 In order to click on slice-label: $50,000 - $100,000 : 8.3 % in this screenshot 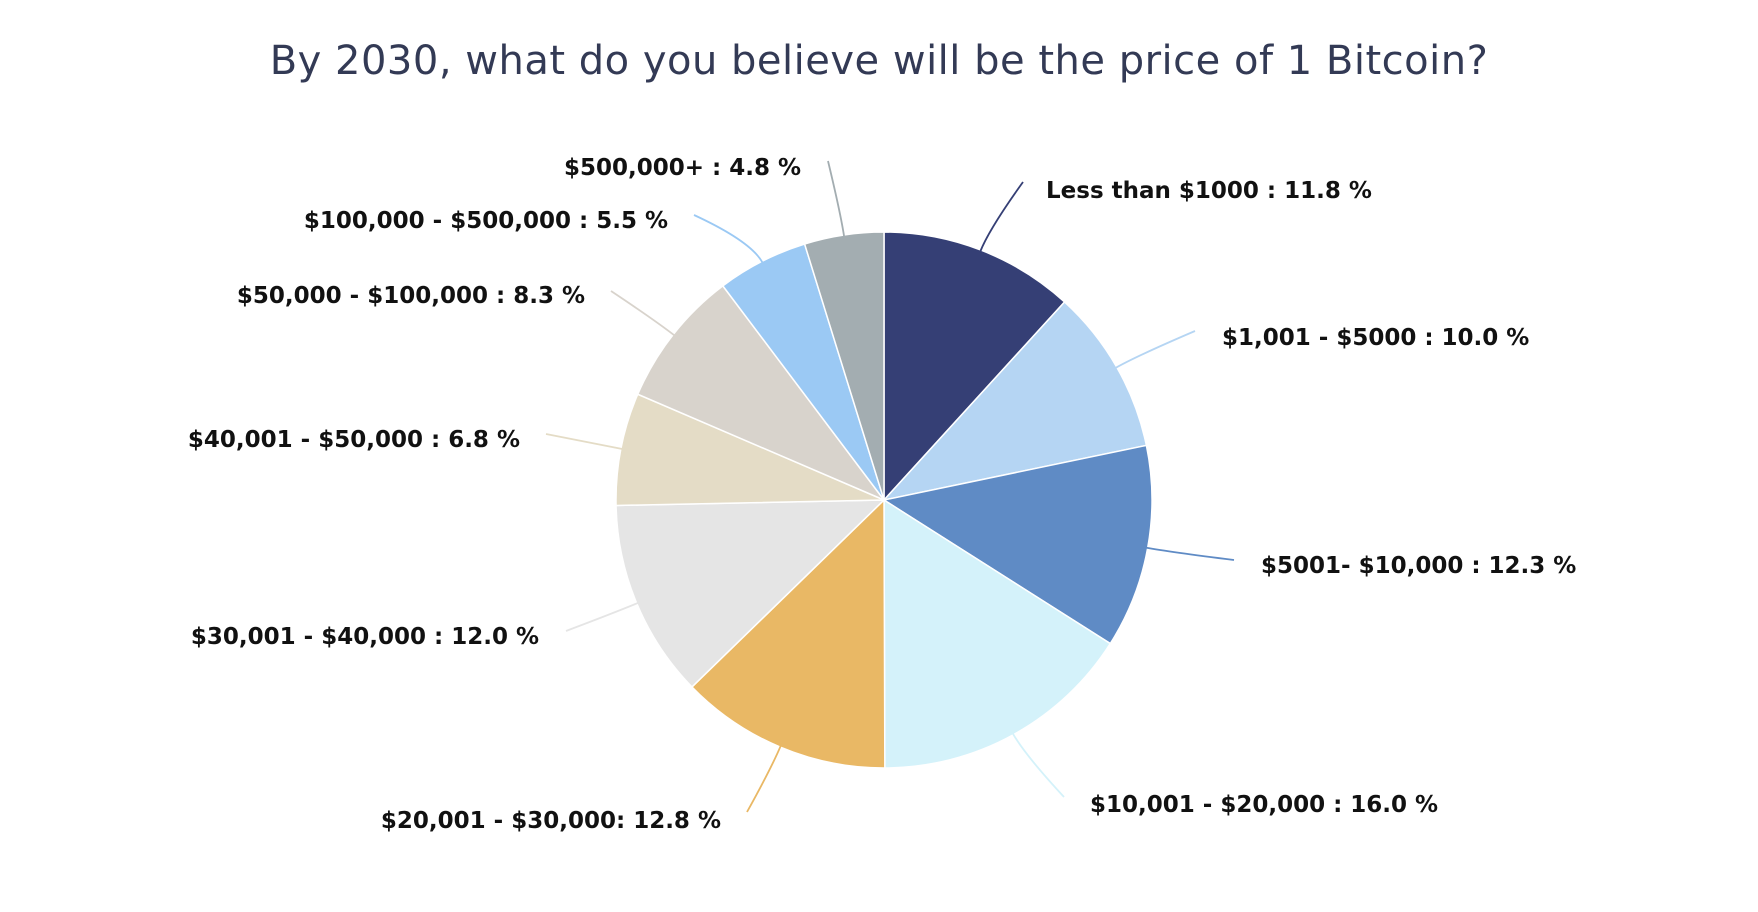, I will do `click(411, 296)`.